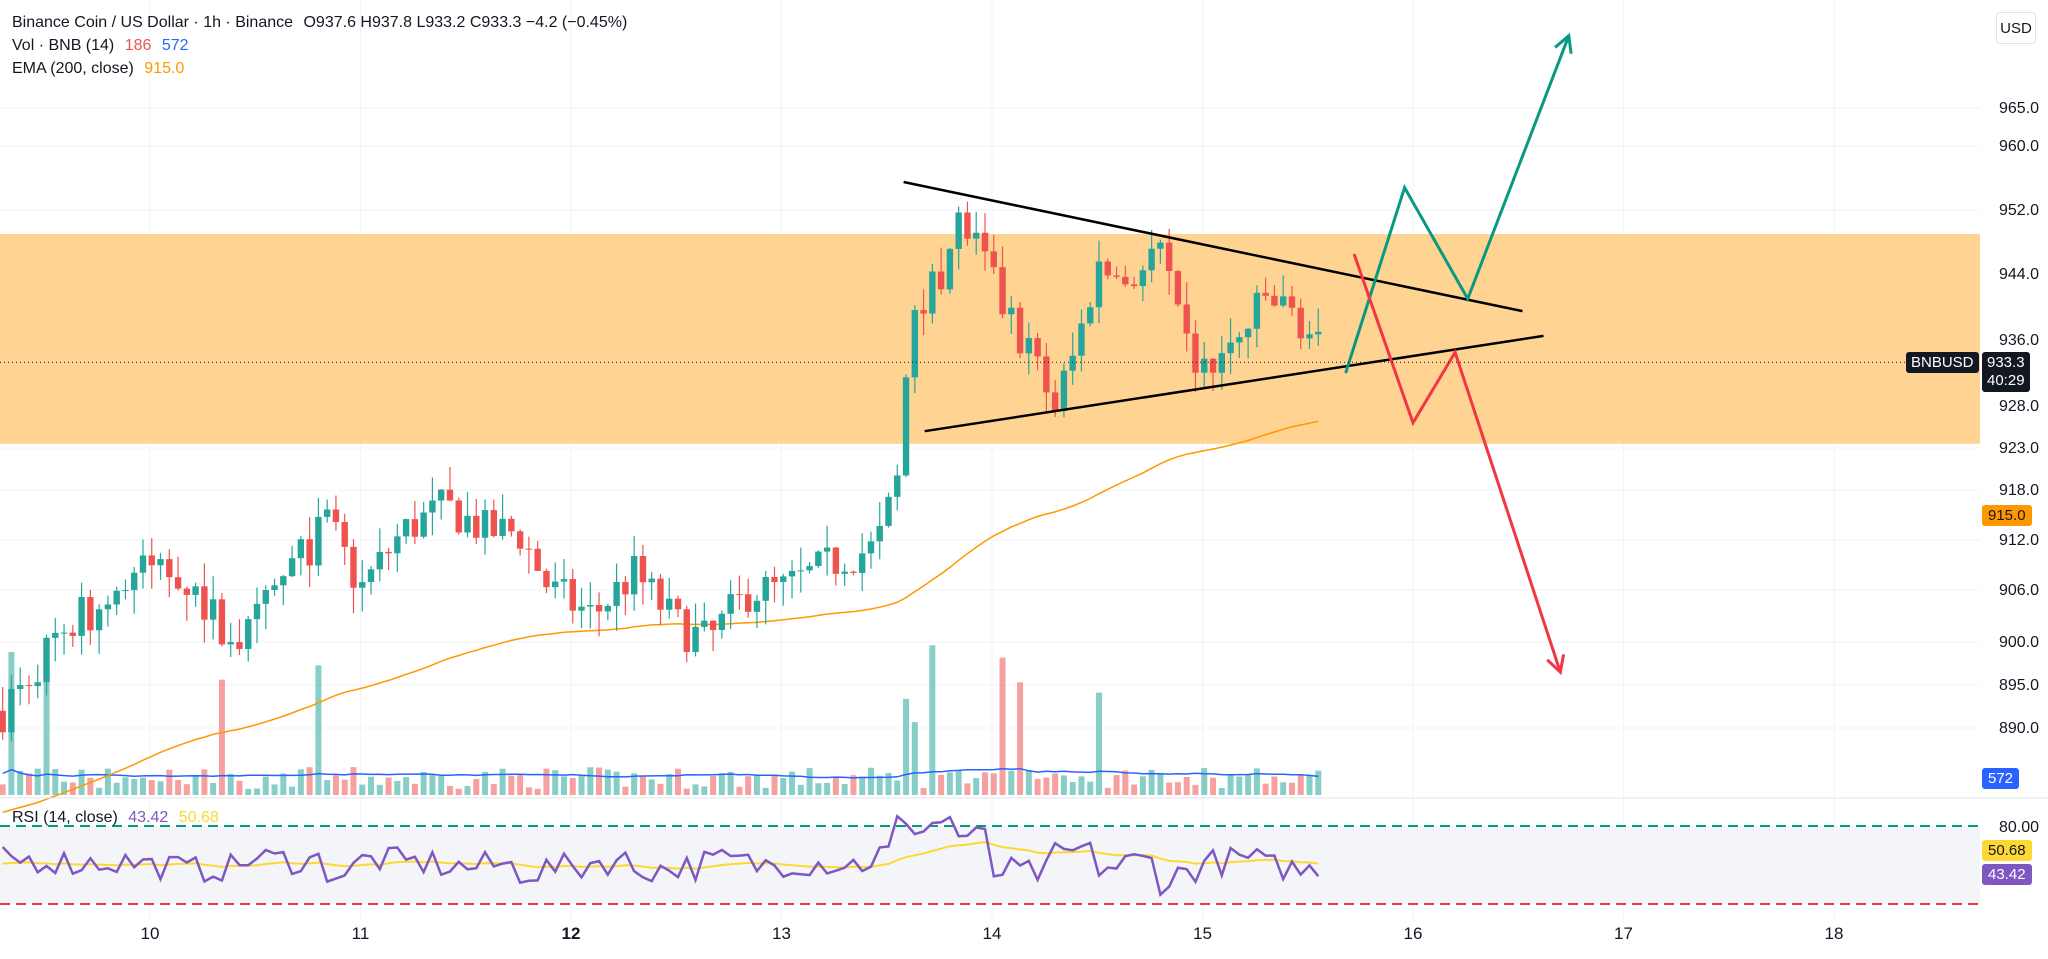 Image resolution: width=2048 pixels, height=959 pixels. I want to click on volume-legend: Vol · BNB (14) 186 572, so click(103, 46).